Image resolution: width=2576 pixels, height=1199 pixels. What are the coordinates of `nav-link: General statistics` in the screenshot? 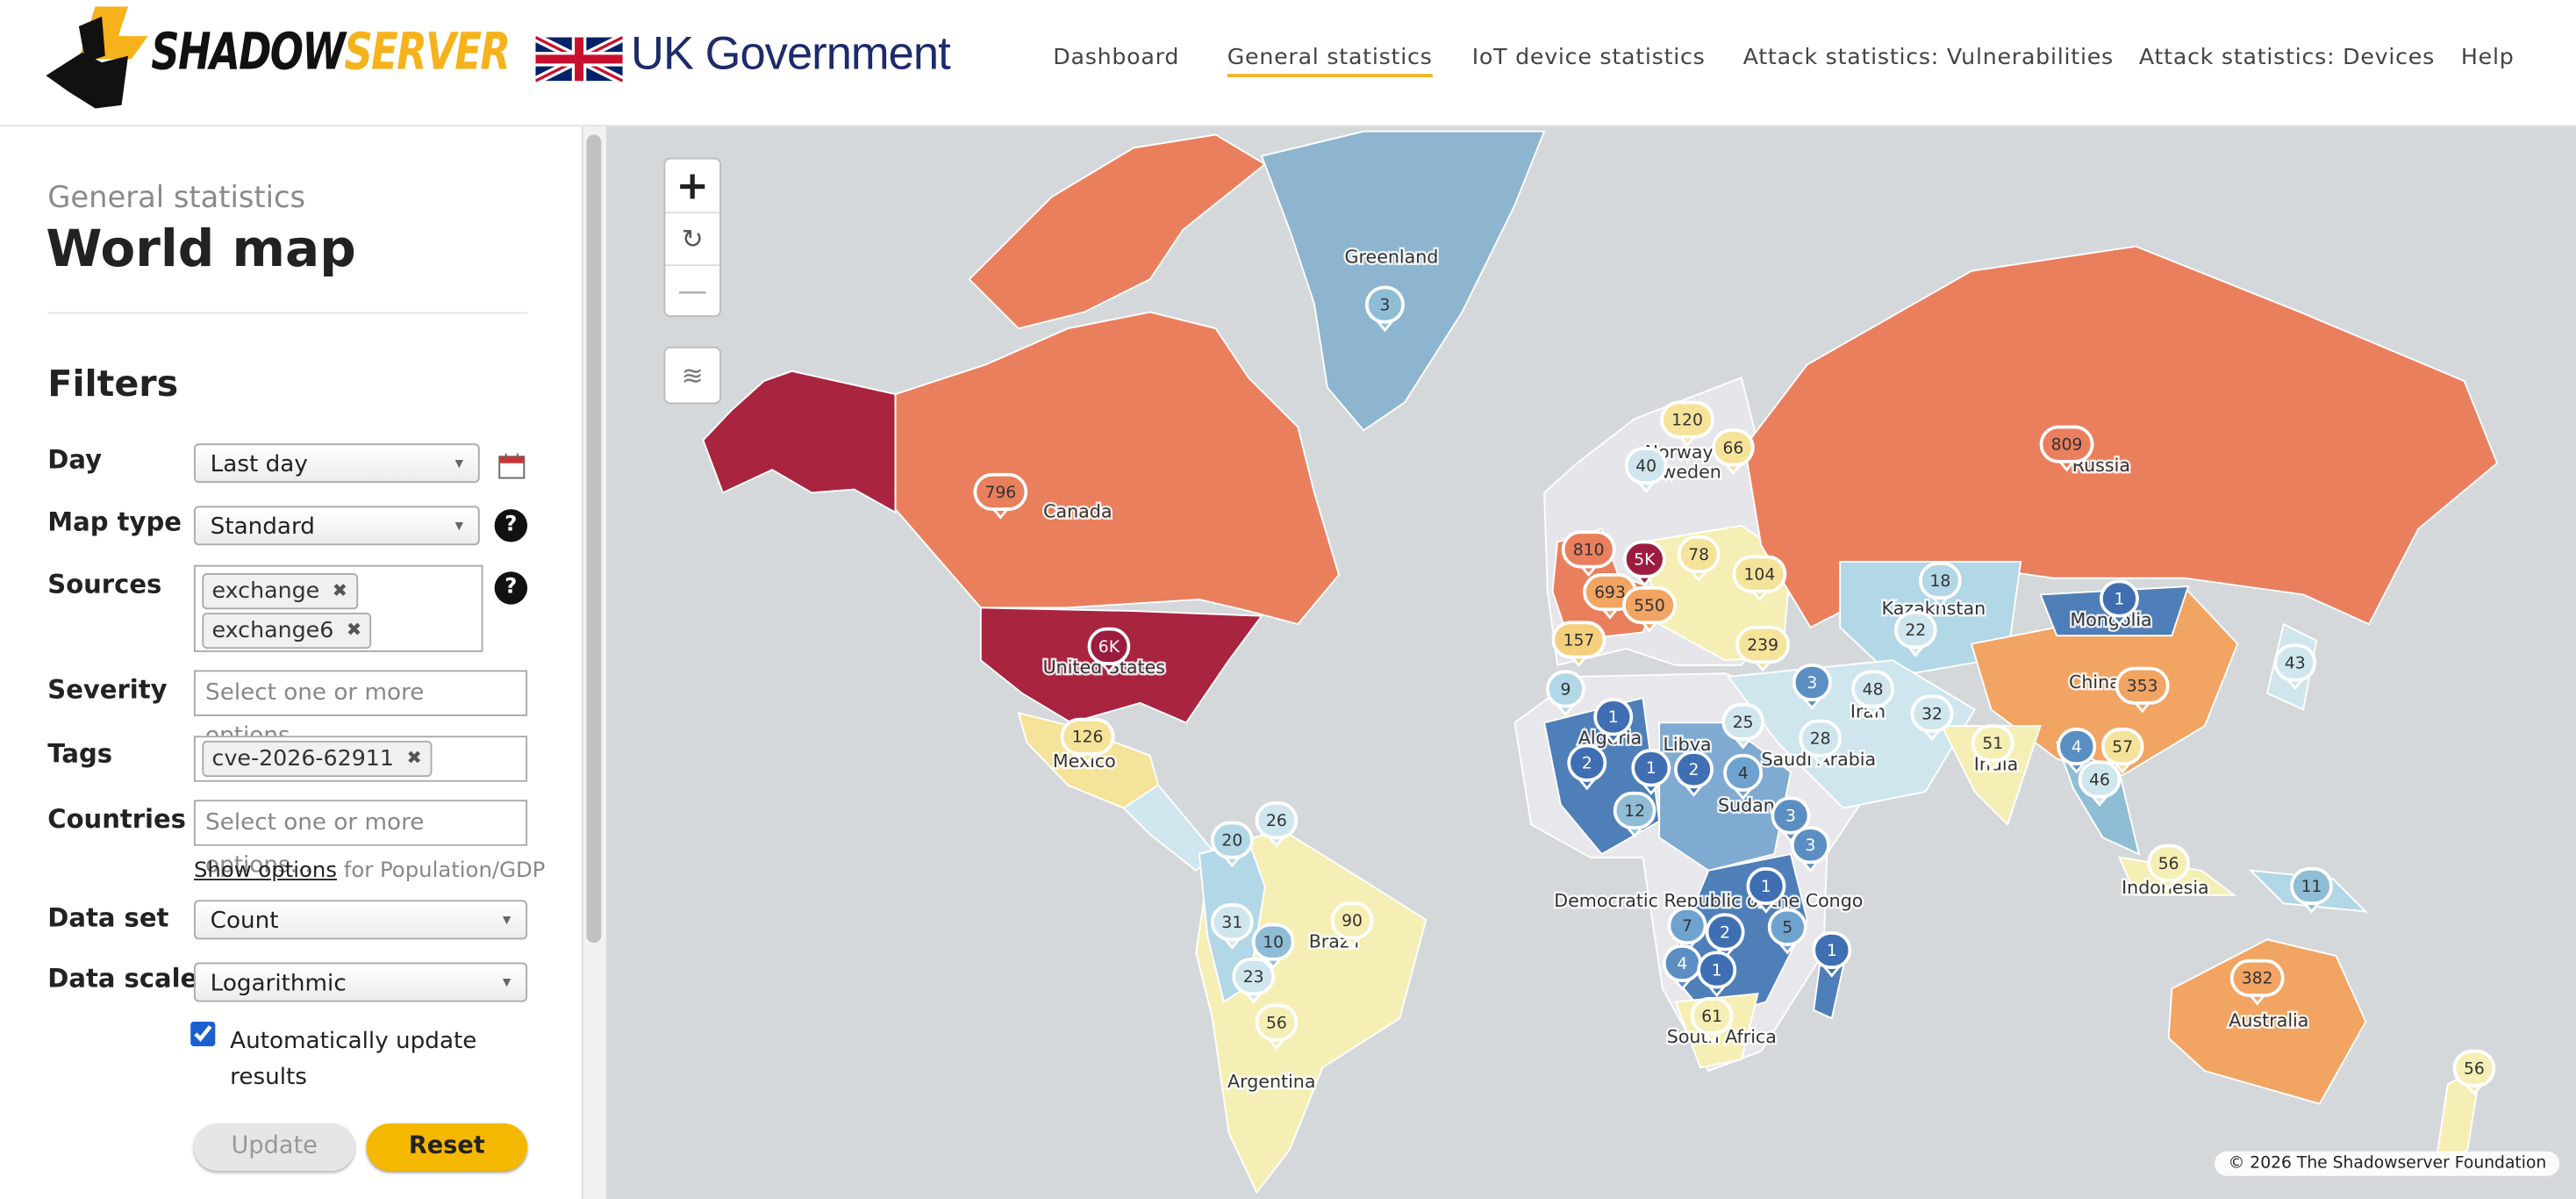 It's located at (1330, 61).